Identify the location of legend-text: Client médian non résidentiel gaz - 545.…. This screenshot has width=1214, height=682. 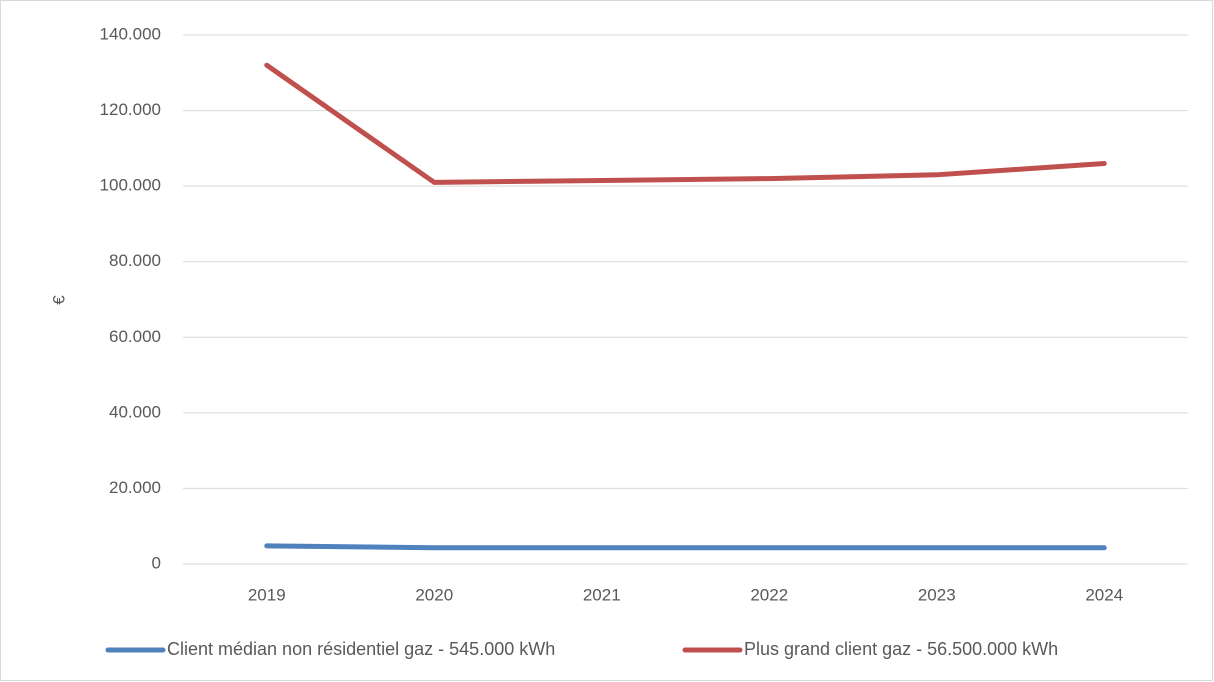
(361, 649).